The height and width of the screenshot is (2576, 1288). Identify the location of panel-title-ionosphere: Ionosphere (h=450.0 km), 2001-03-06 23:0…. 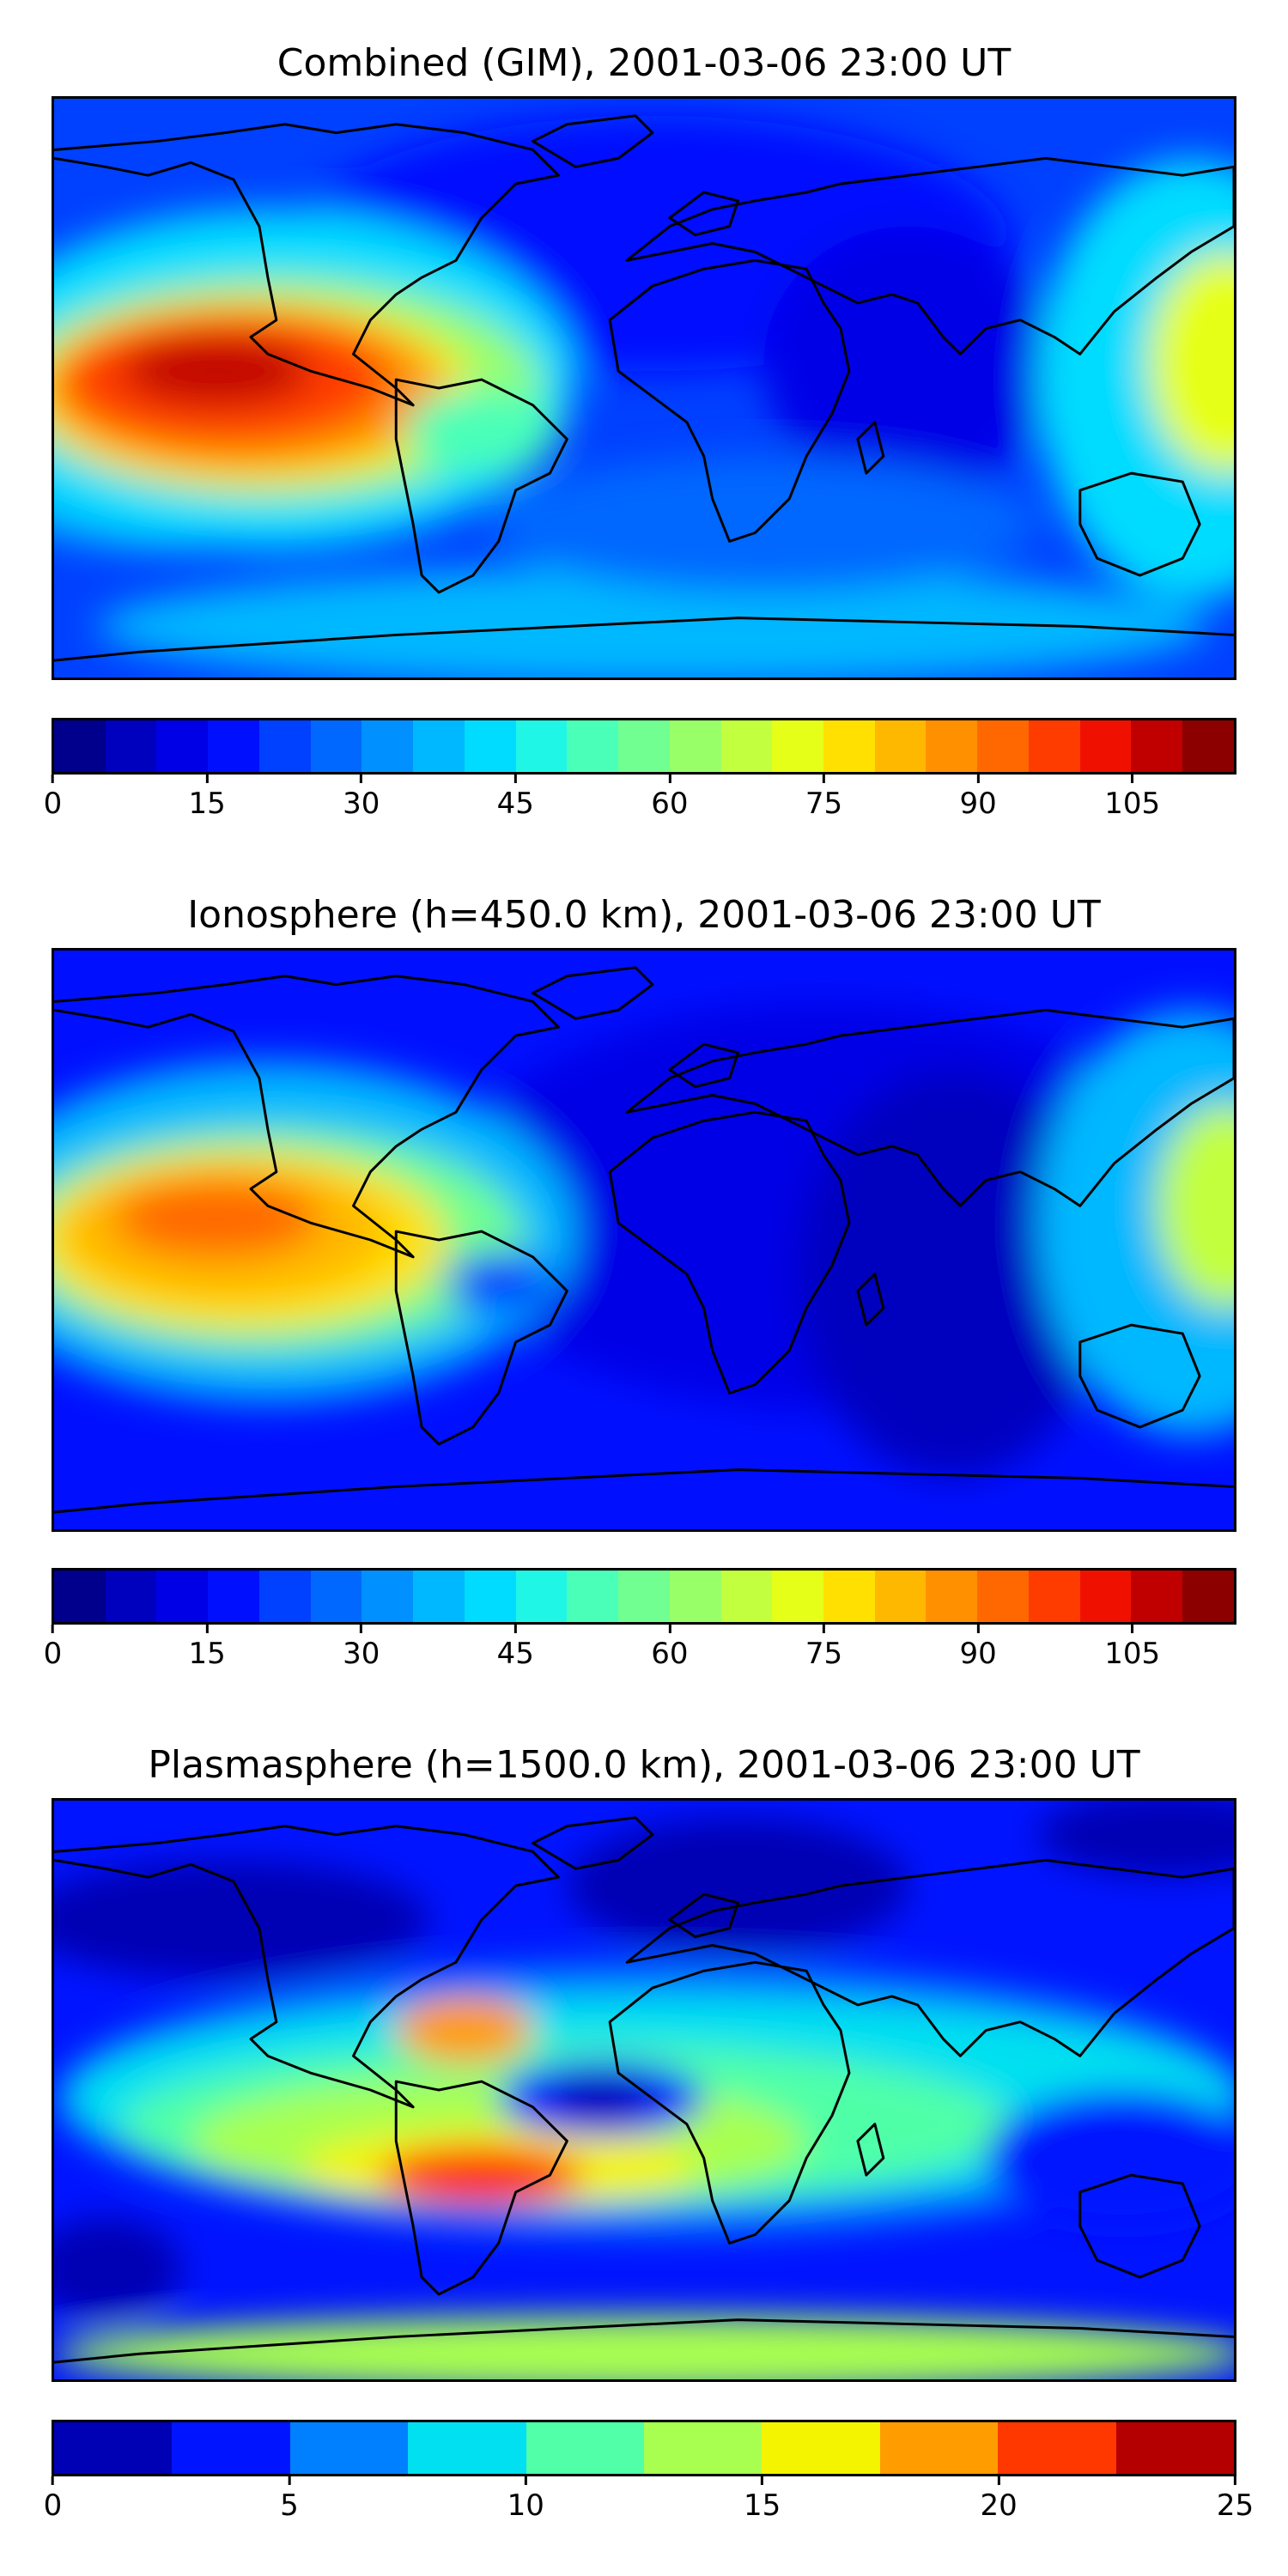
(644, 915).